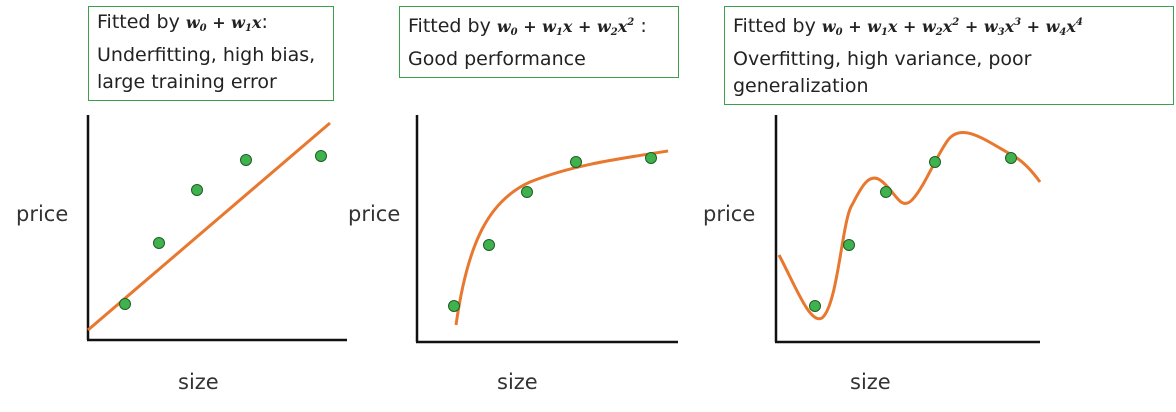  What do you see at coordinates (497, 59) in the screenshot?
I see `description-line-1: Good performance` at bounding box center [497, 59].